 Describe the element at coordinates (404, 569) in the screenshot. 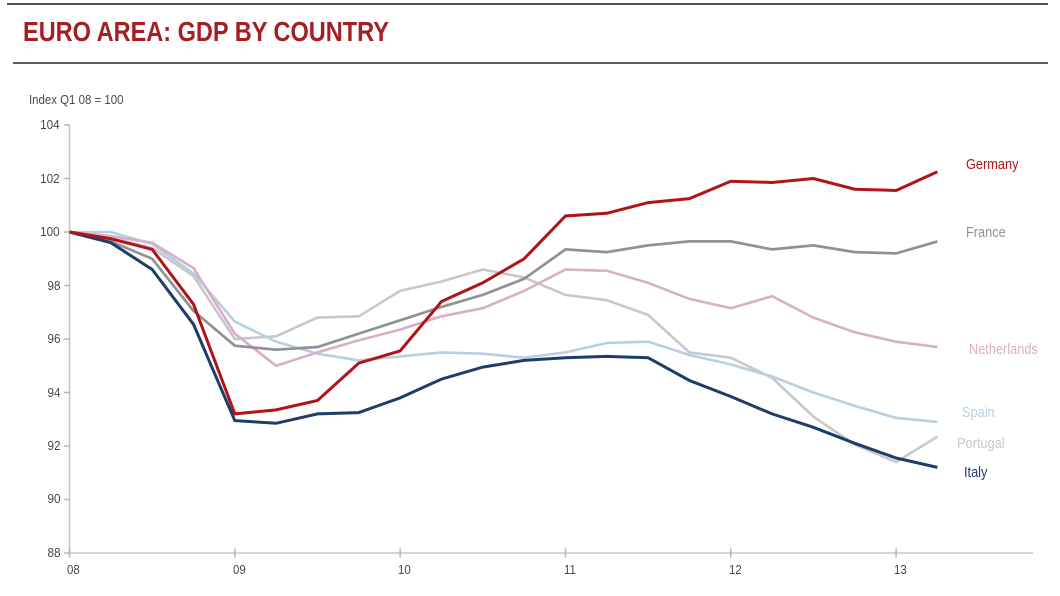

I see `x-tick-label-10: 10` at that location.